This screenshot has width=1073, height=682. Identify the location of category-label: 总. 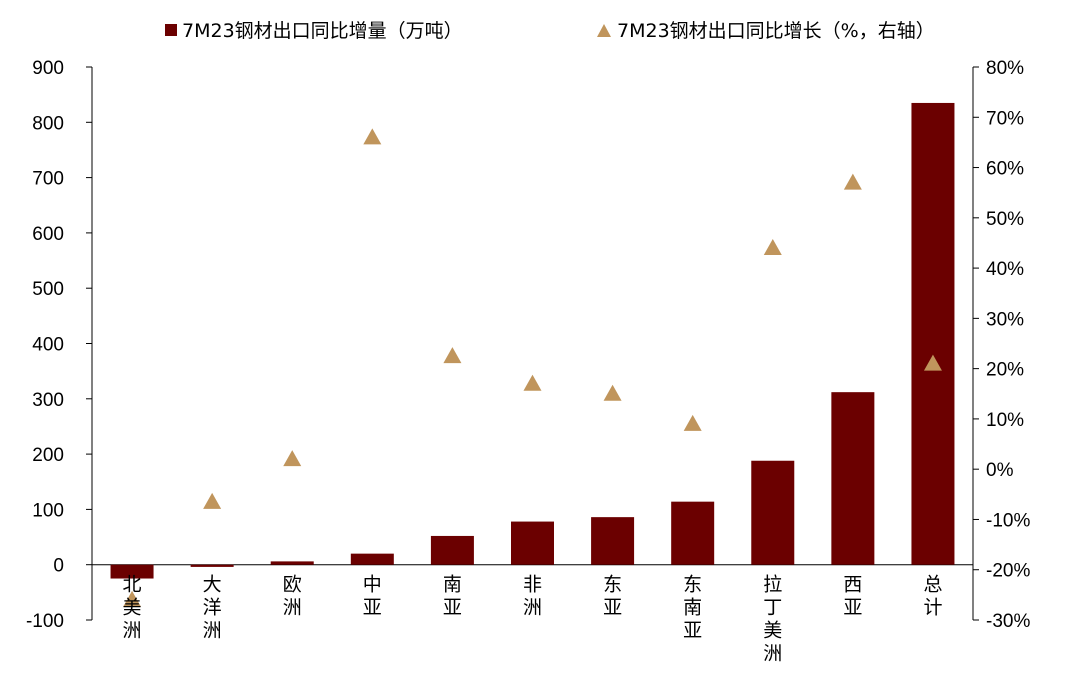
(932, 585).